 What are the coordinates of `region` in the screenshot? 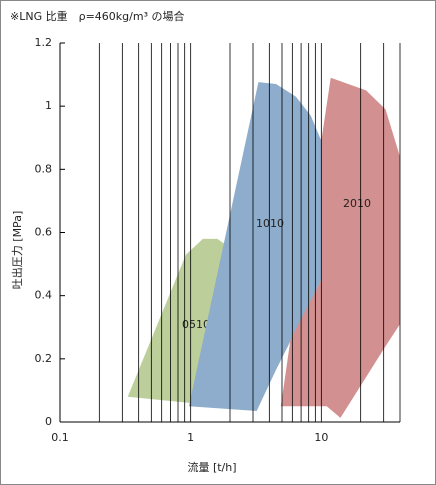 It's located at (185, 321).